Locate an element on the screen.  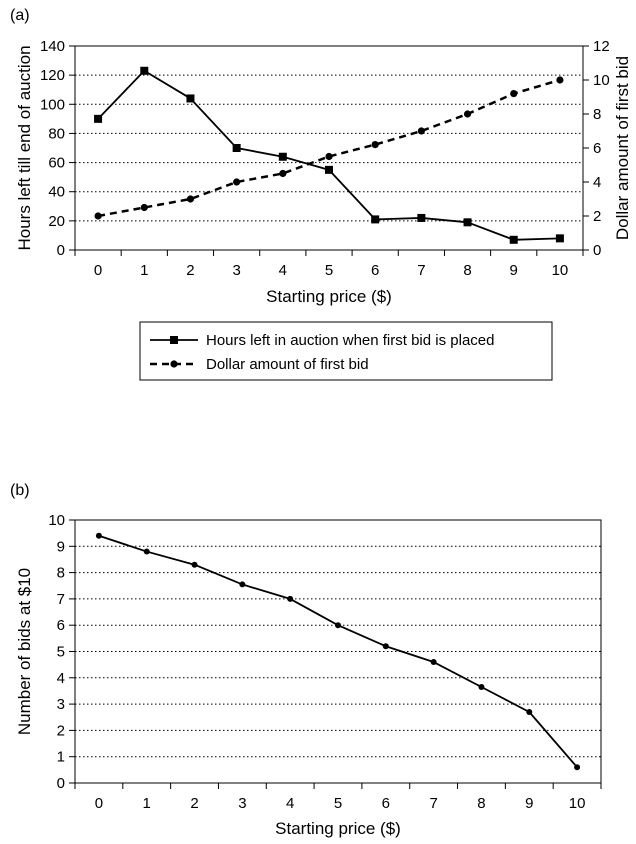
y-tick-label: 4 is located at coordinates (61, 678).